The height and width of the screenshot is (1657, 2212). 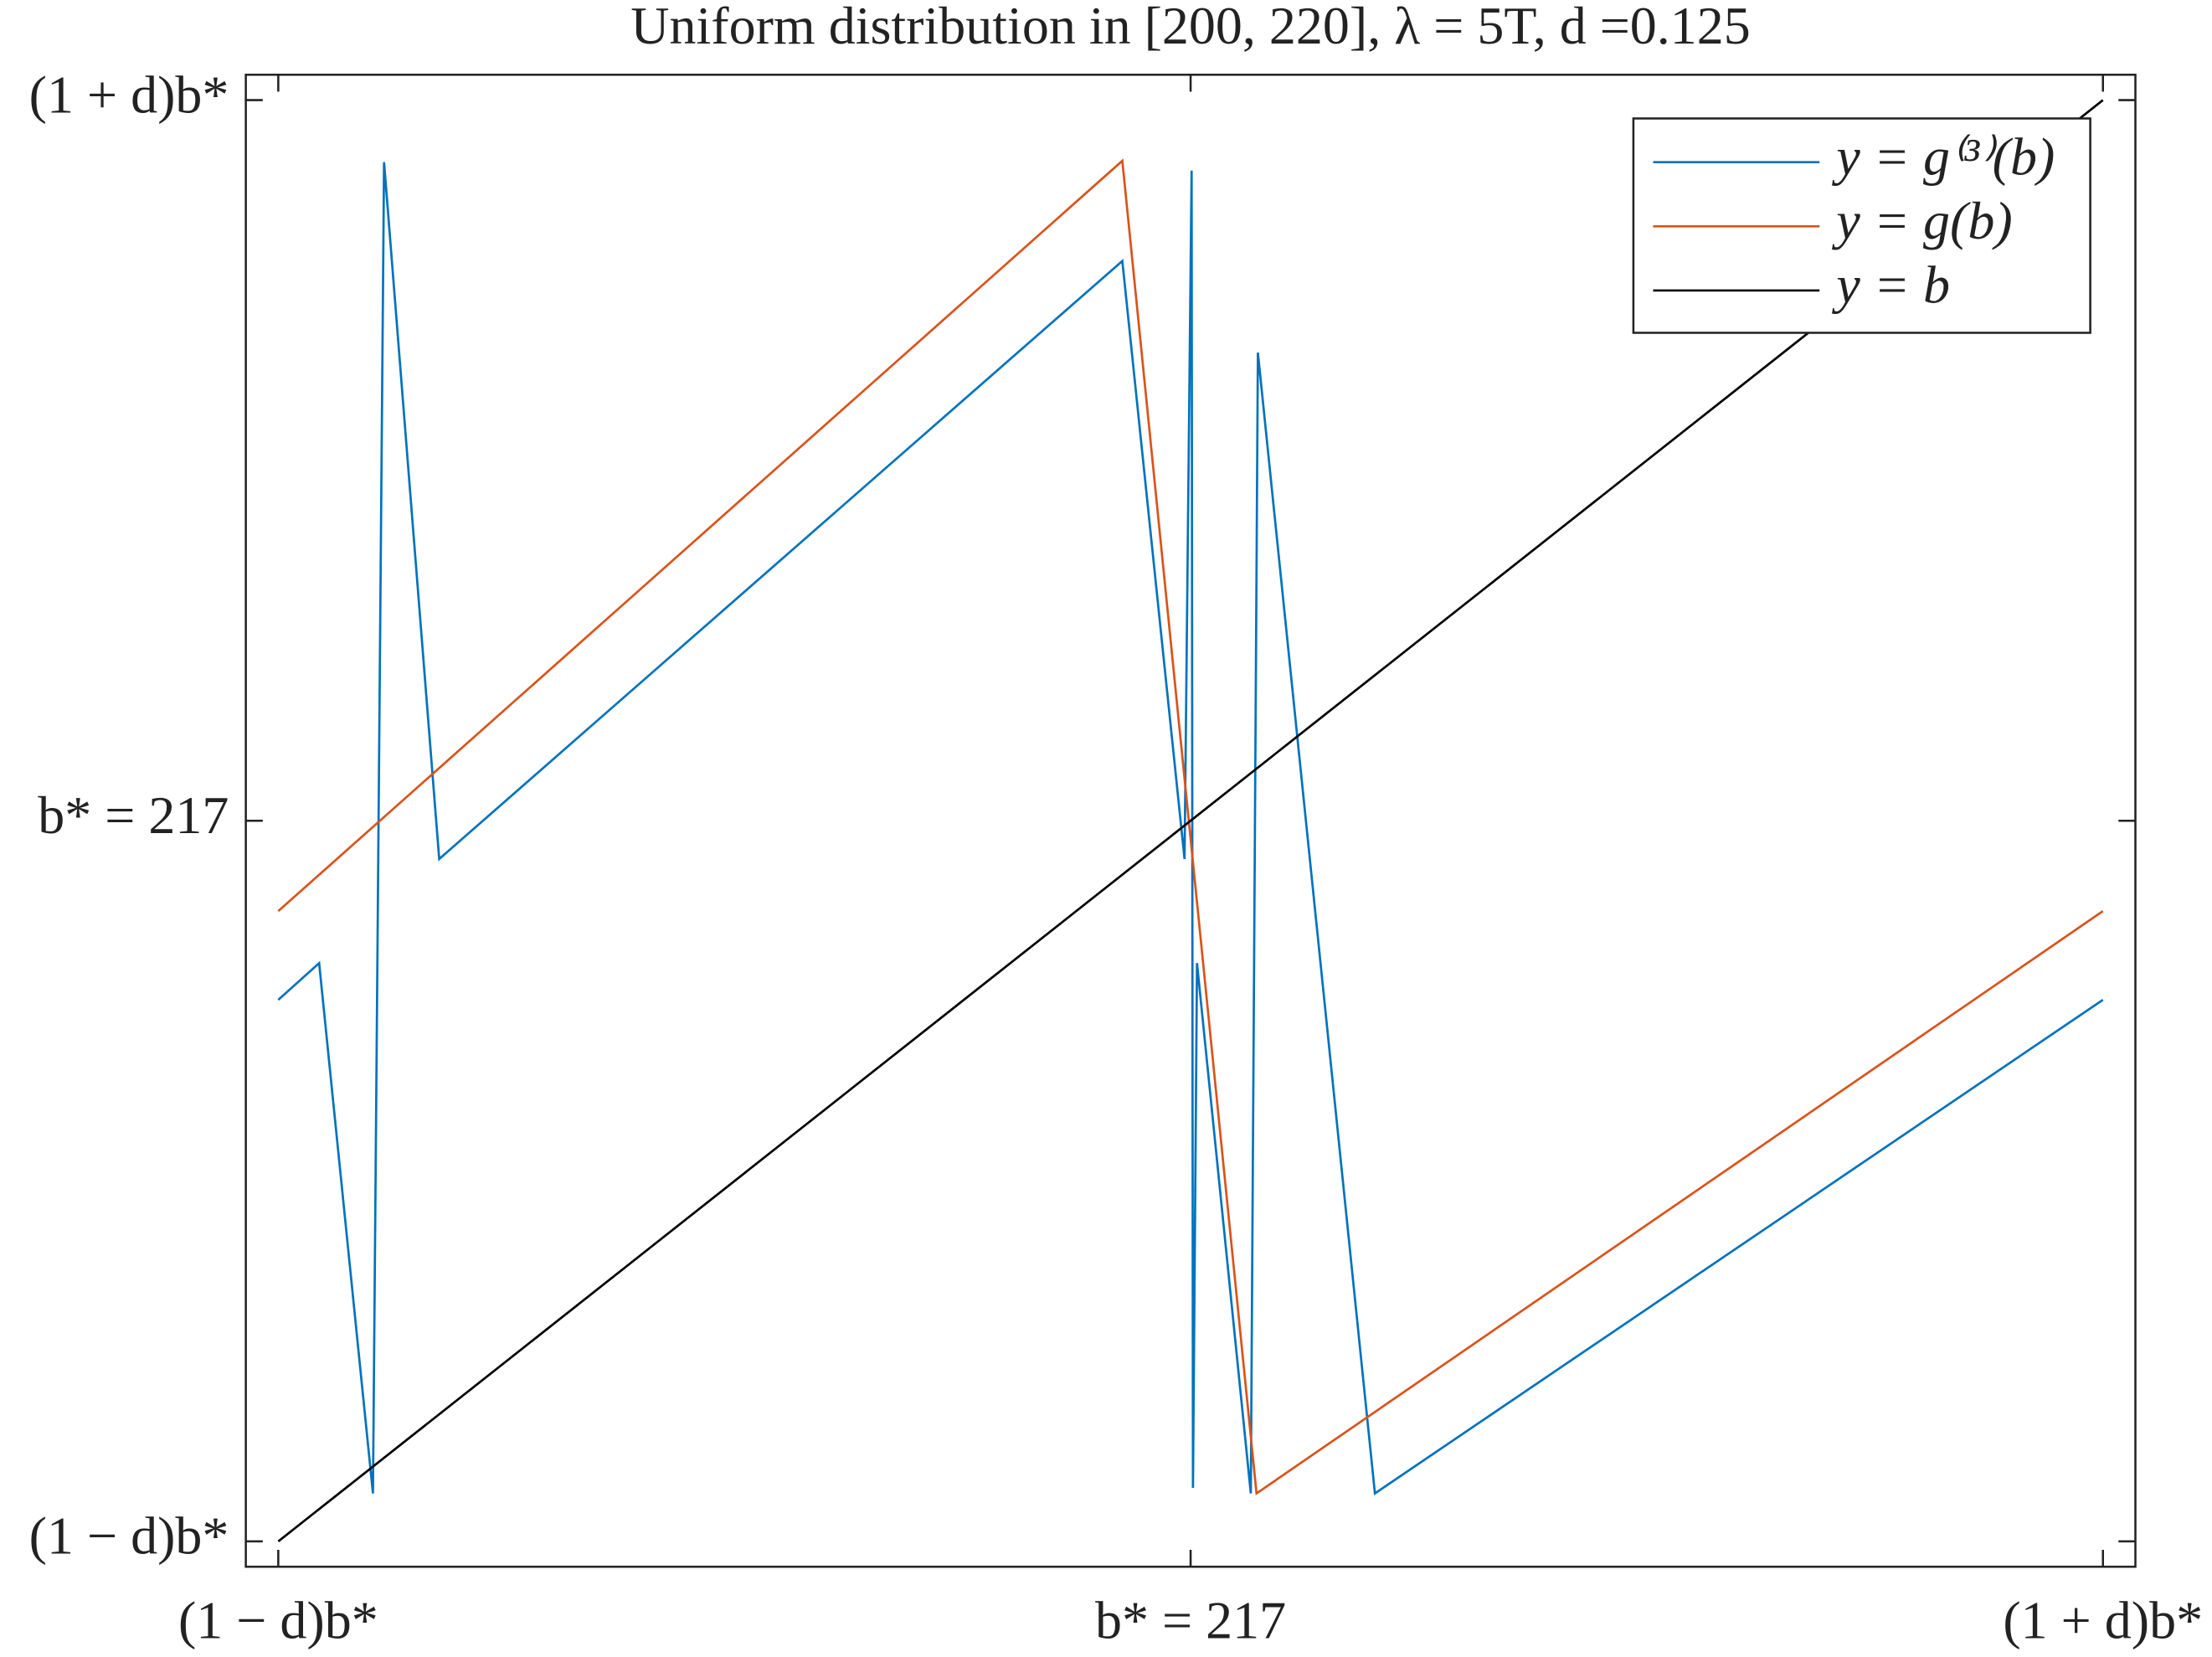 What do you see at coordinates (1190, 1621) in the screenshot?
I see `x-tick-label: b* = 217` at bounding box center [1190, 1621].